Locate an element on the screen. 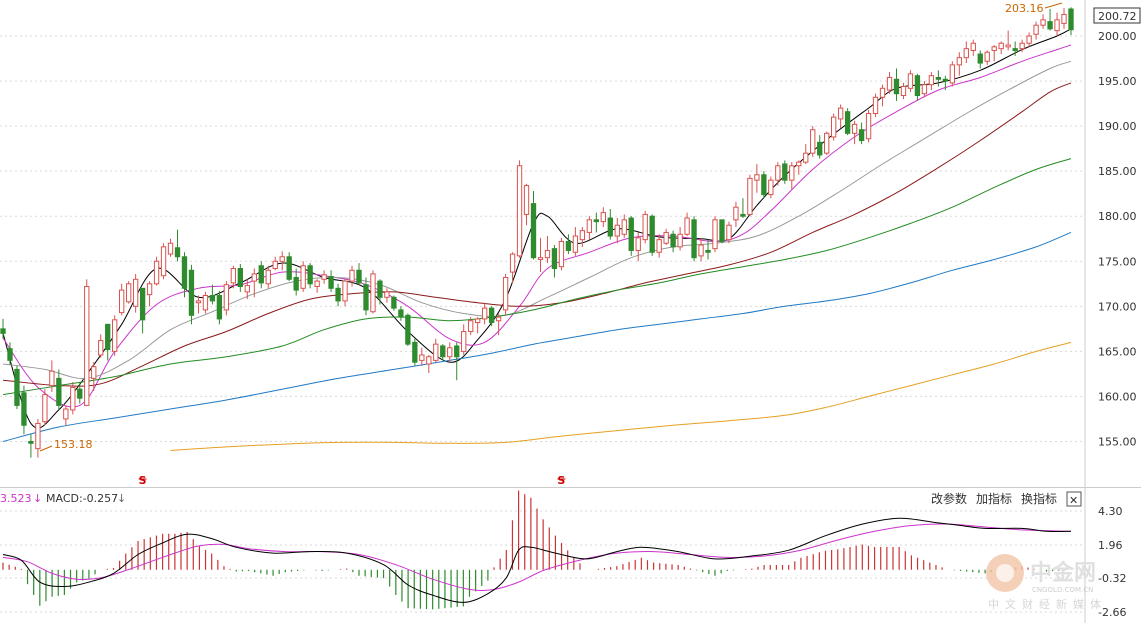  switch-indicator-button: 换指标 is located at coordinates (1039, 498).